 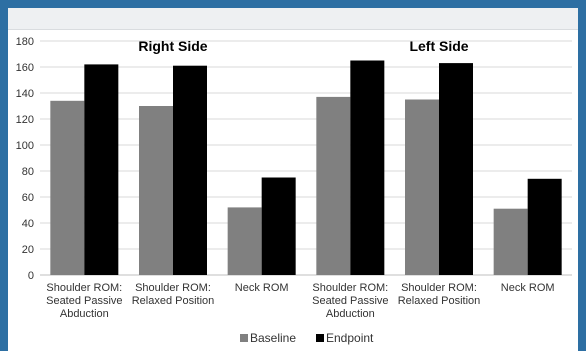 I want to click on group-label: Left Side, so click(x=438, y=46).